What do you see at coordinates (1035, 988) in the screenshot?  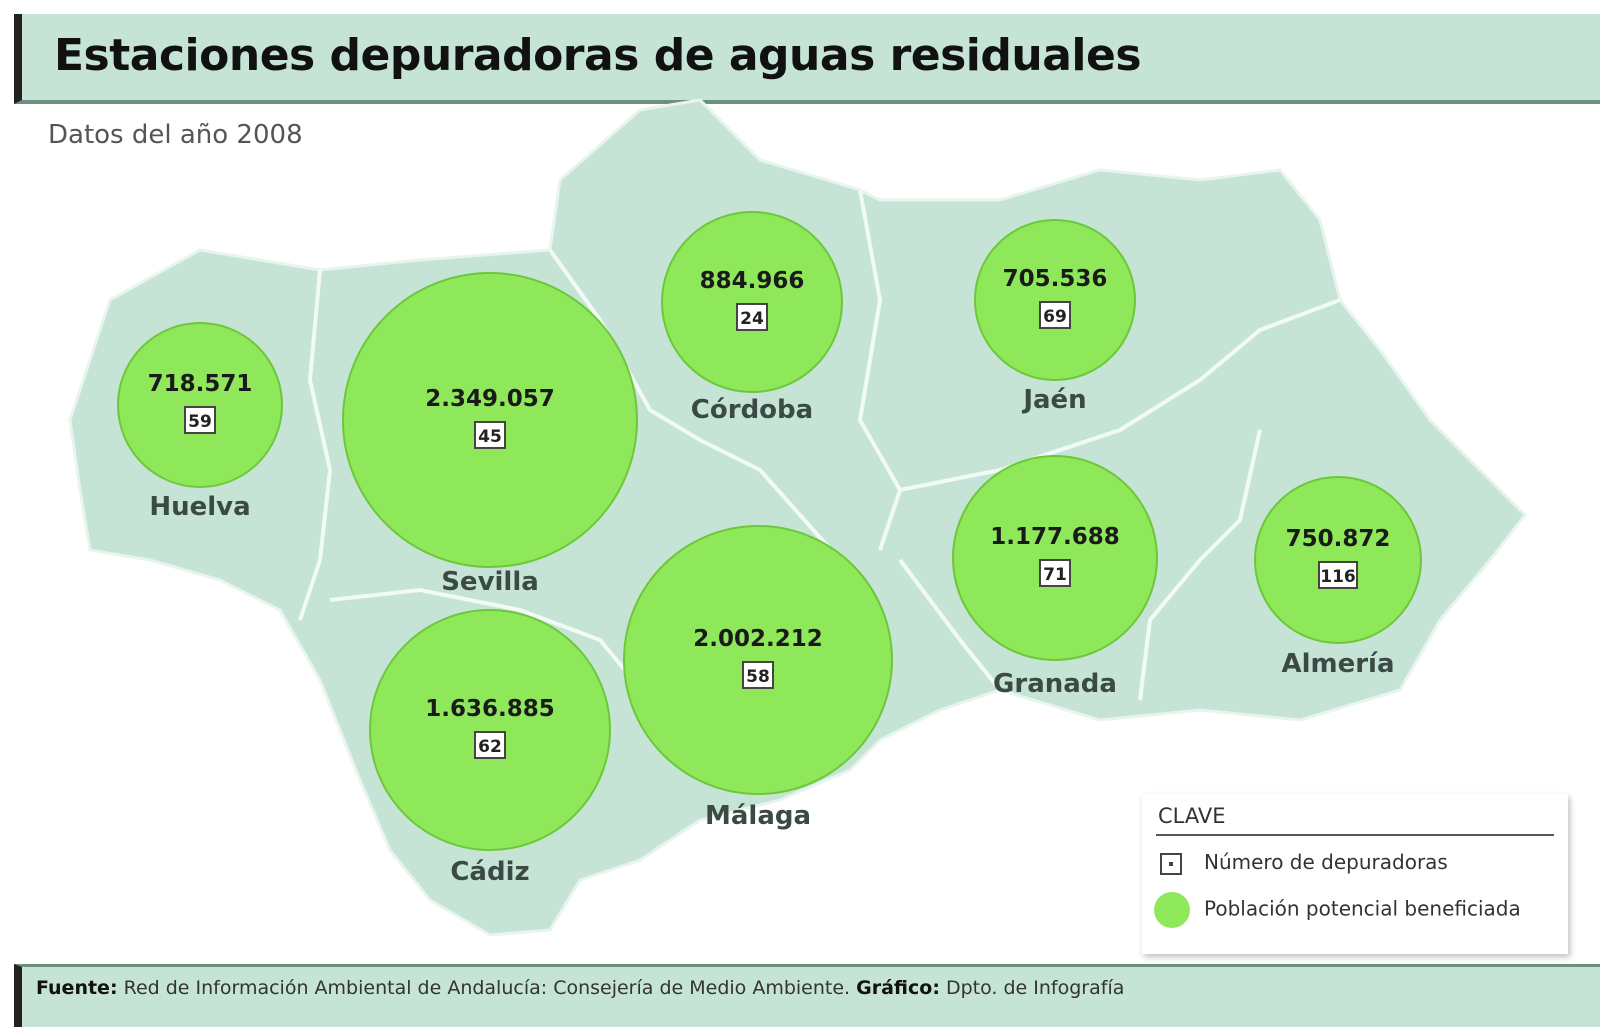 I see `graphic-text: Dpto. de Infografía` at bounding box center [1035, 988].